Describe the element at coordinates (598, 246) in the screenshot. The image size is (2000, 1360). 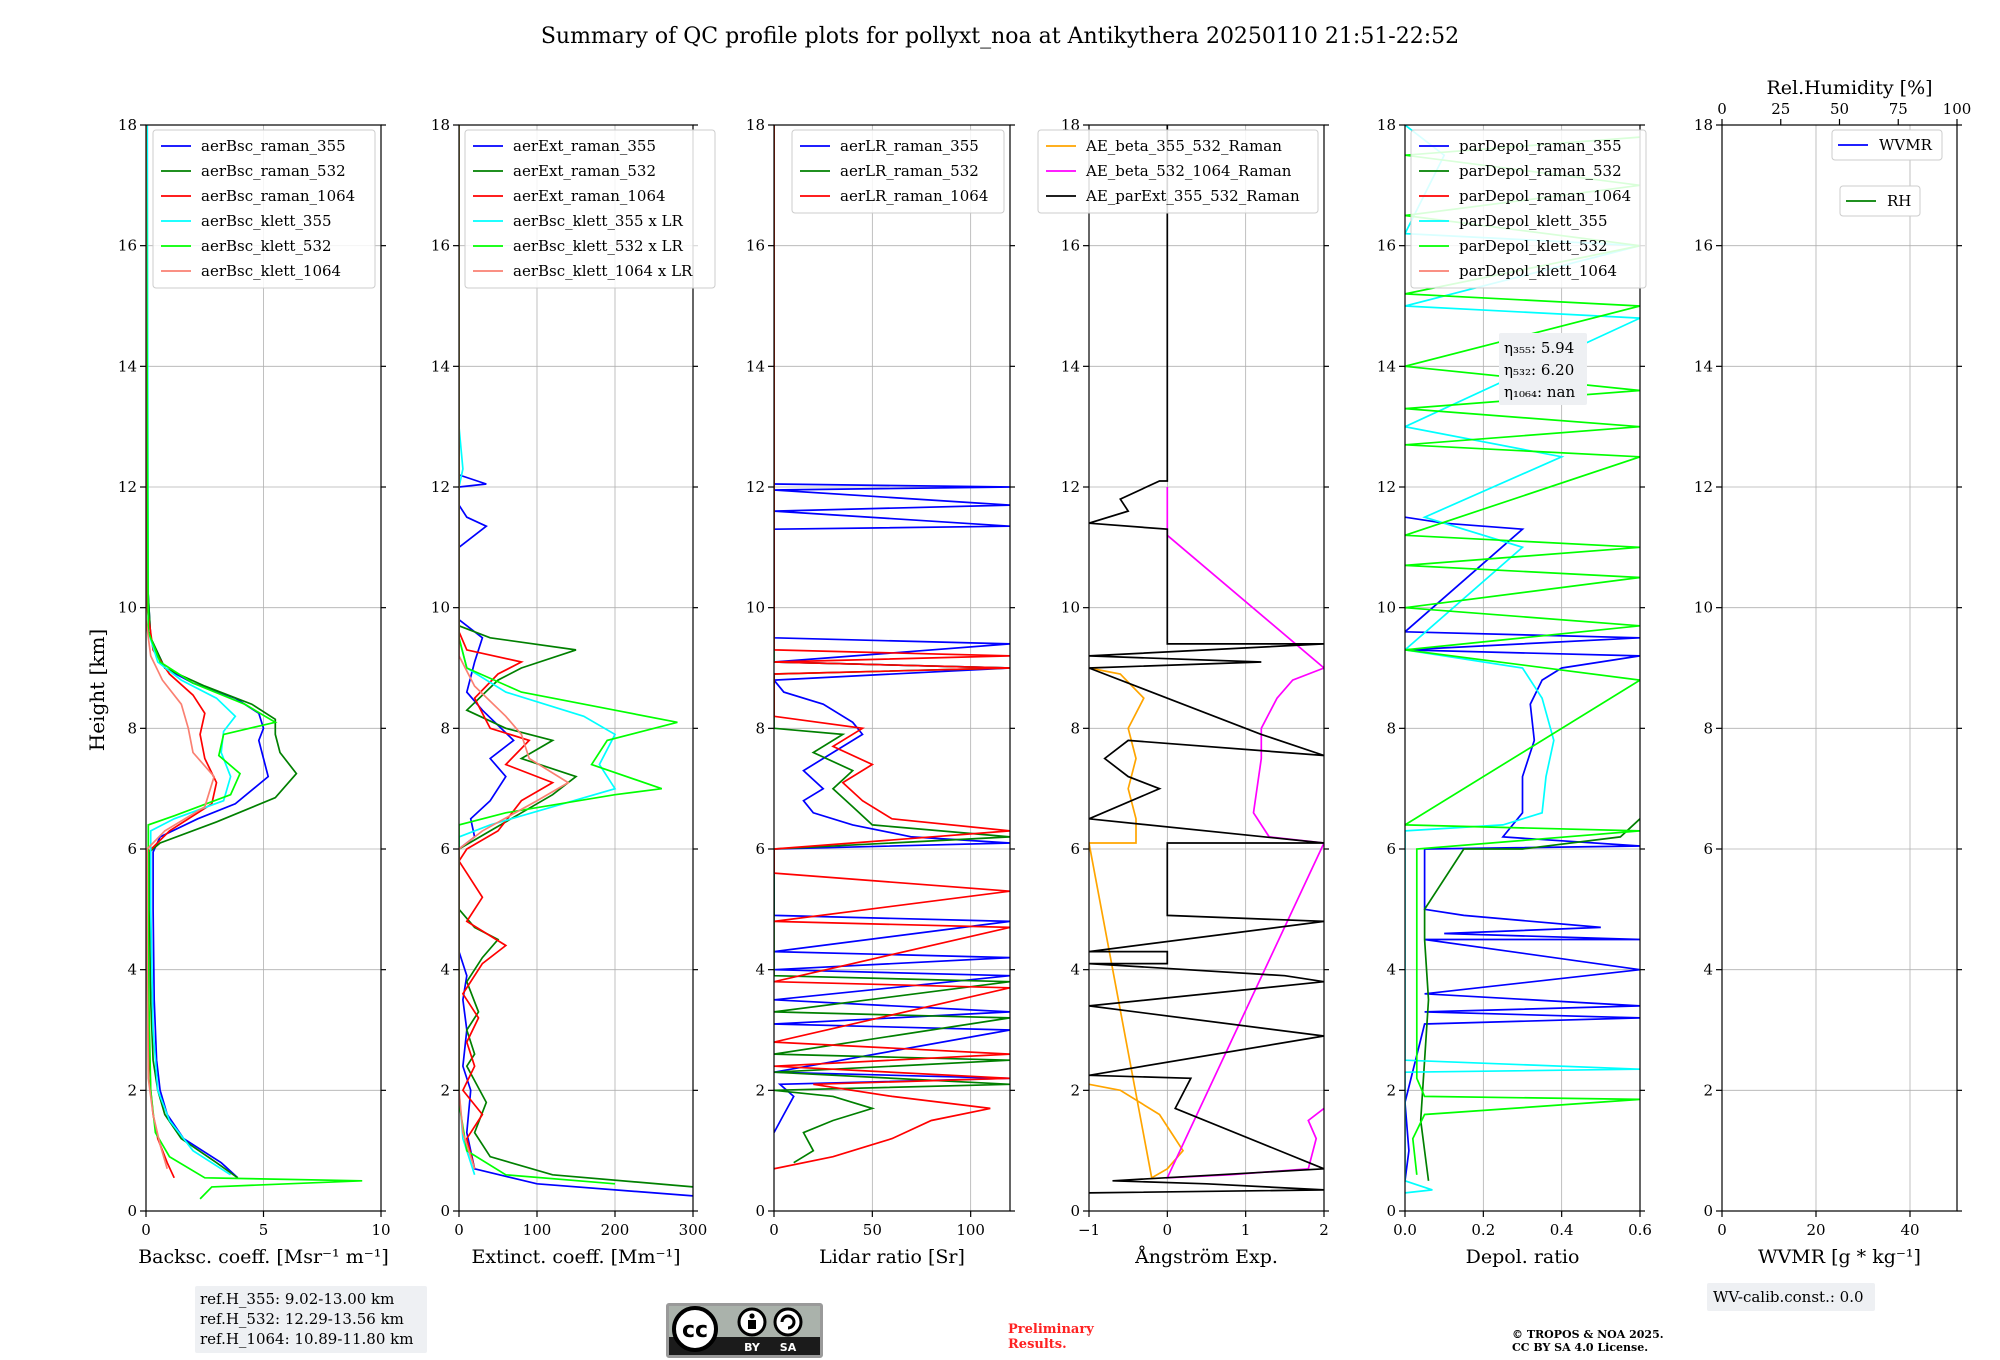
I see `legend-entry-aerbsc-klett-532-x-lr: aerBsc_klett_532 x LR` at that location.